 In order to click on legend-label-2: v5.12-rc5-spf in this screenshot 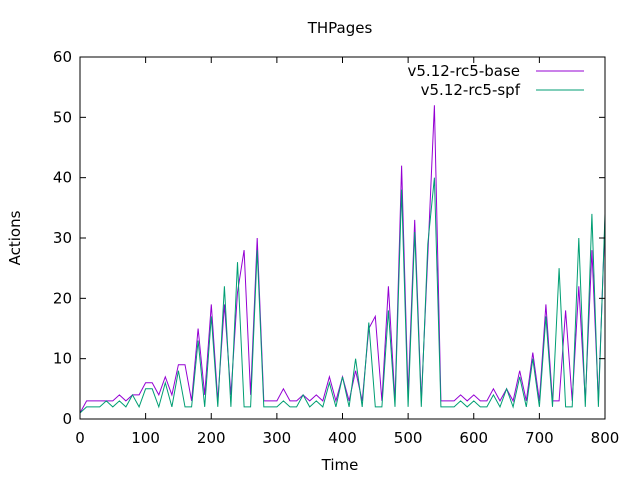, I will do `click(471, 90)`.